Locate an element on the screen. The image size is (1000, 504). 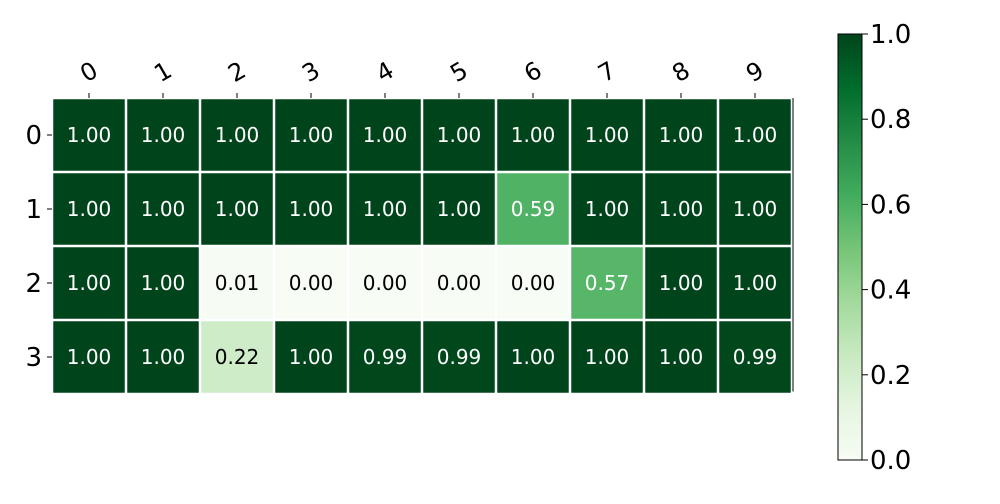
colorbar-tick-label: 0.8 is located at coordinates (890, 120).